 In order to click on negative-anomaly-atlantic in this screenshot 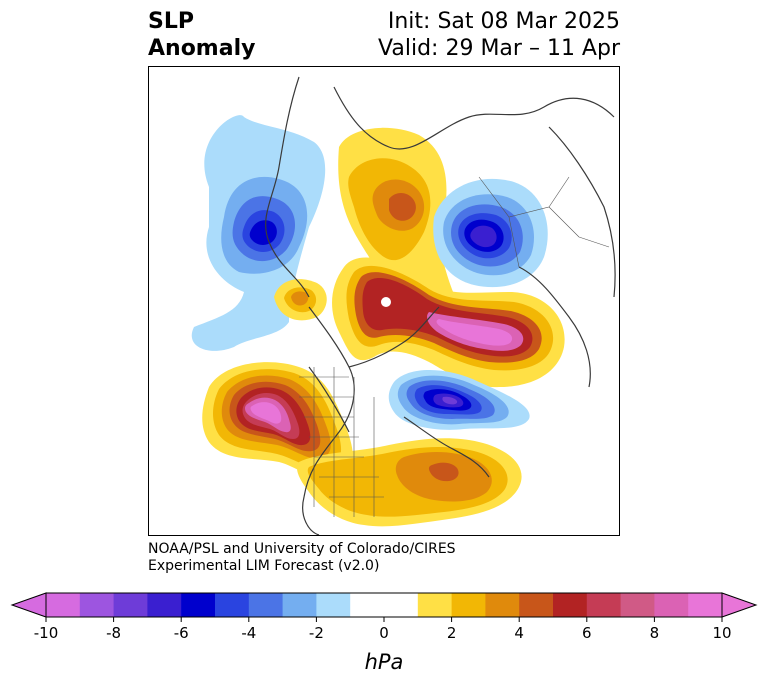, I will do `click(459, 399)`.